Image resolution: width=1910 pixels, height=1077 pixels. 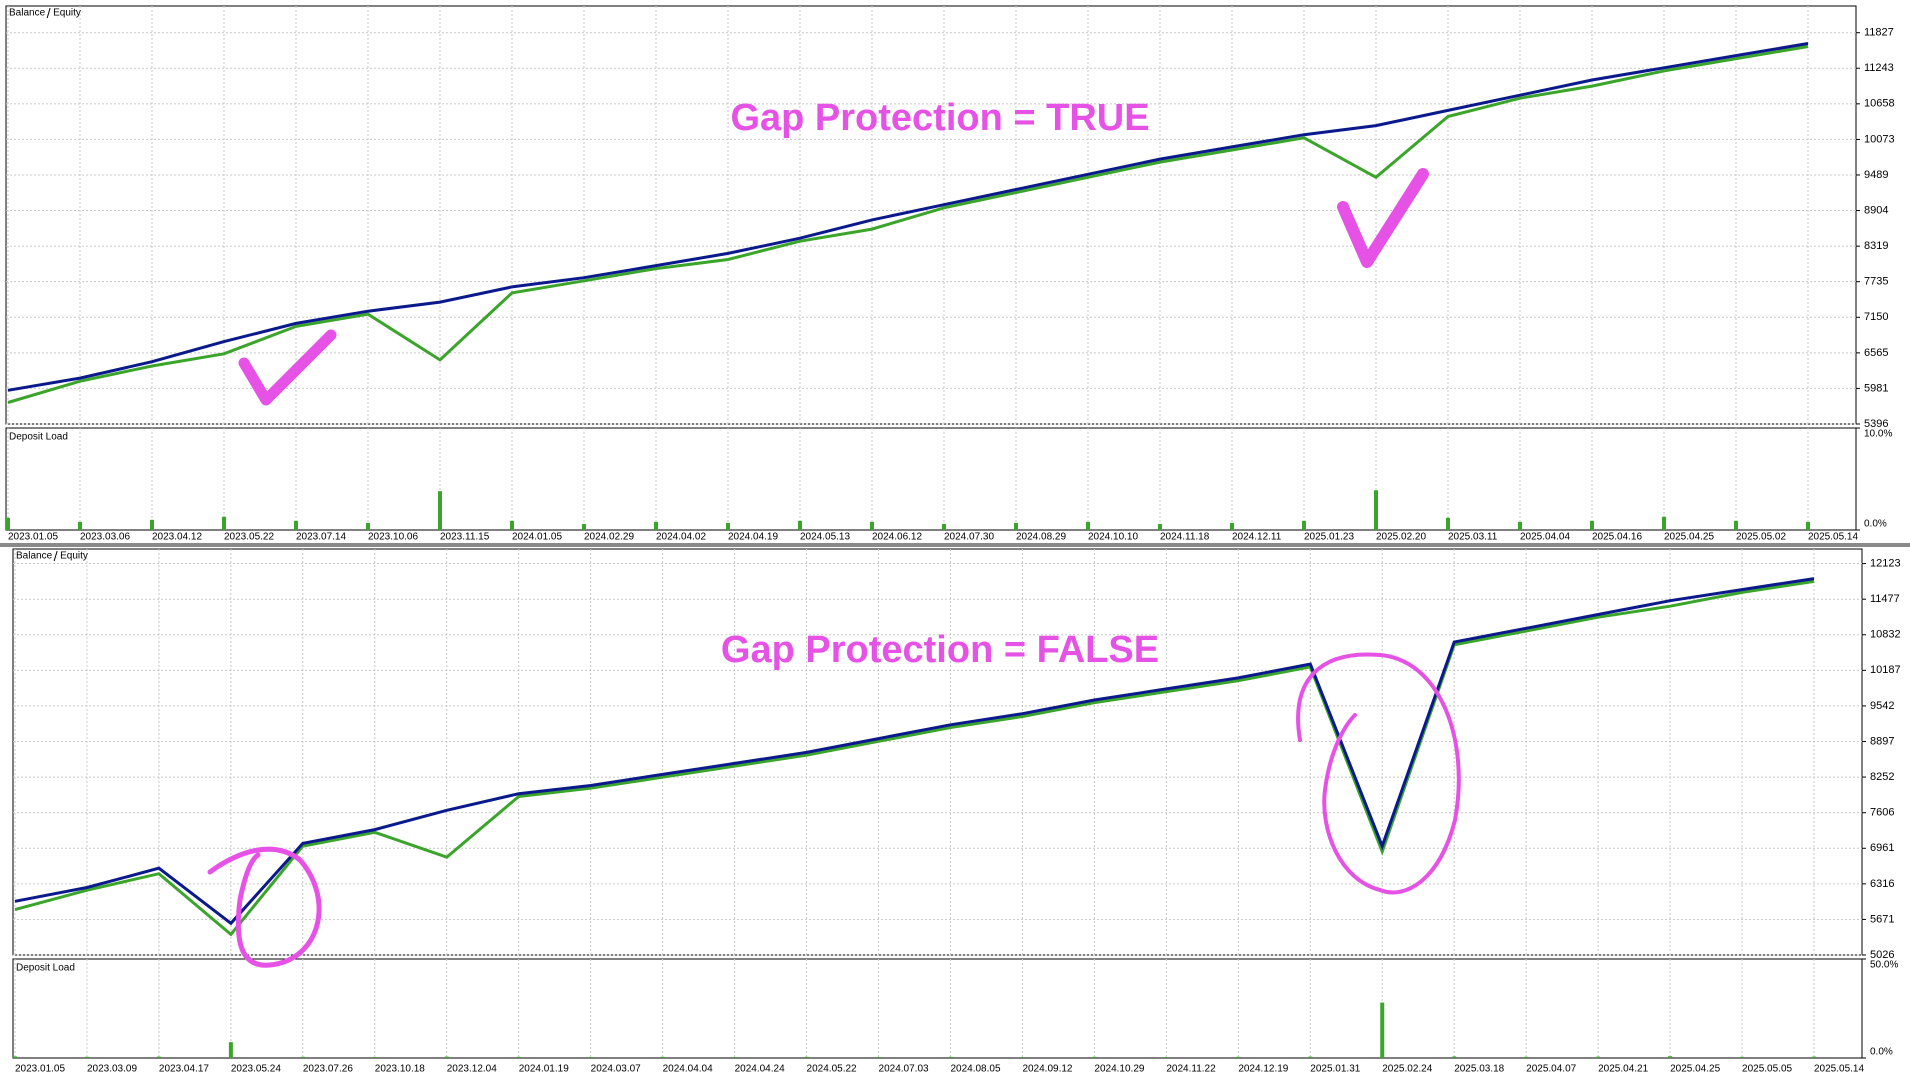 What do you see at coordinates (1885, 563) in the screenshot?
I see `y-tick-label: 12123` at bounding box center [1885, 563].